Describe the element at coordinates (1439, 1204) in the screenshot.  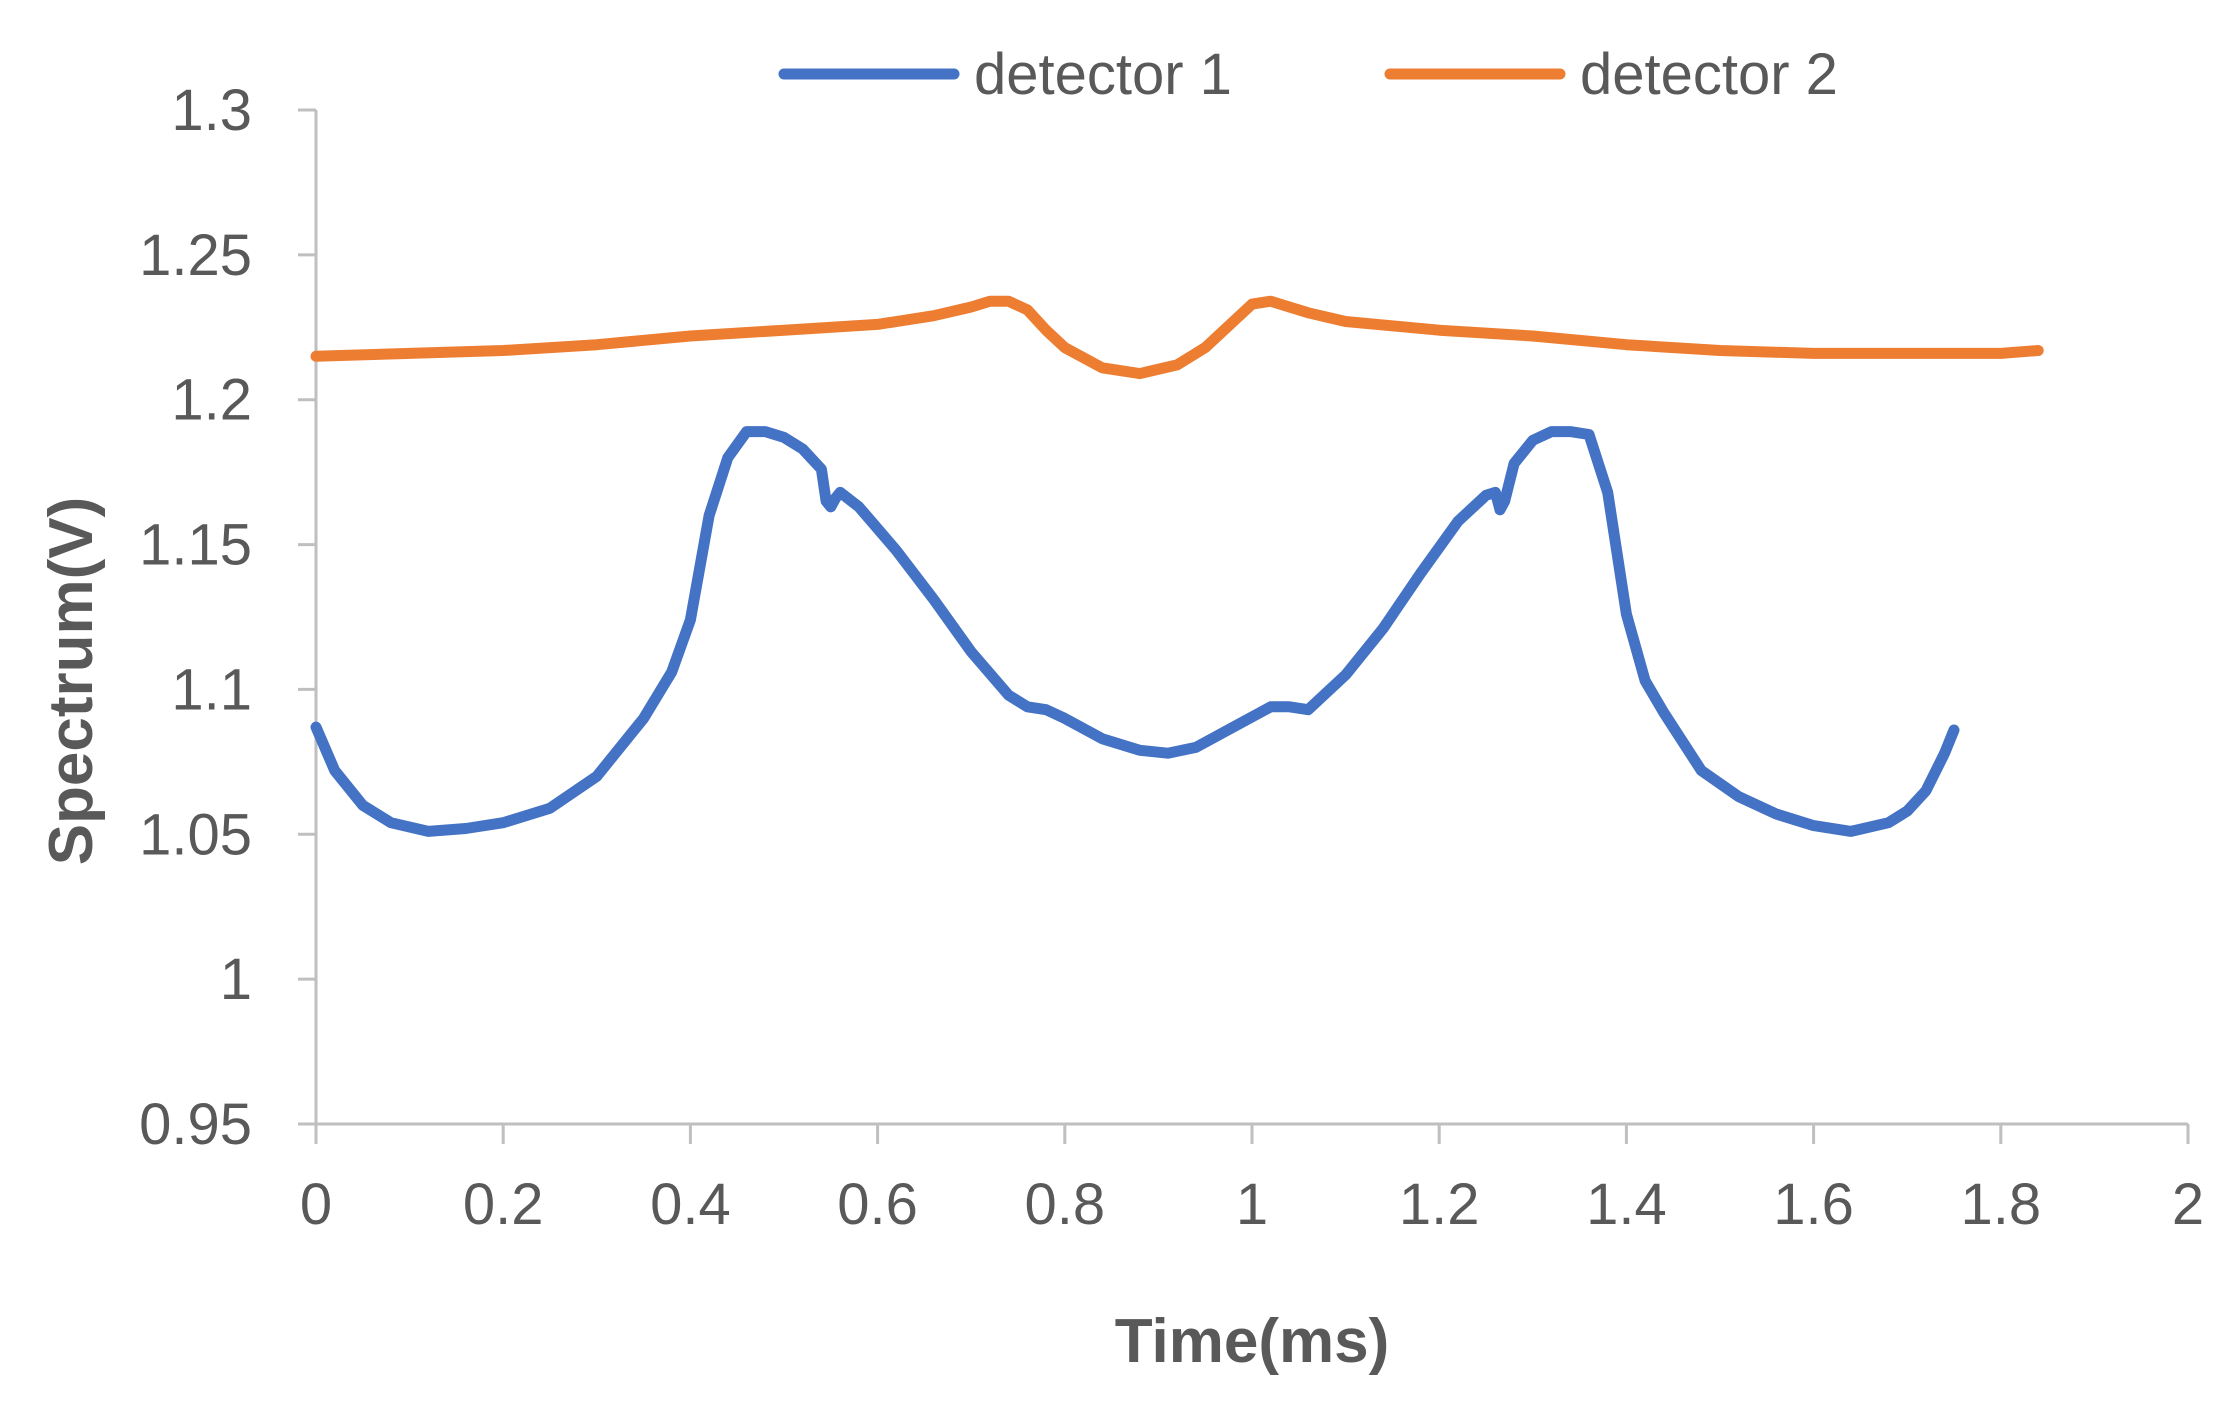
I see `x-tick-label: 1.2` at that location.